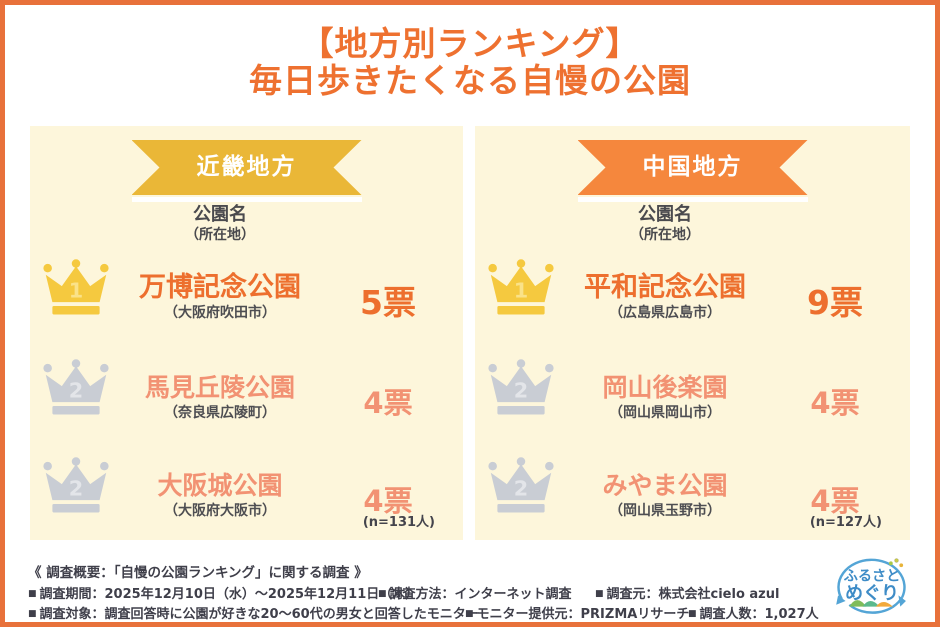 Image resolution: width=940 pixels, height=627 pixels. I want to click on park-info: 平和記念公園 （広島県広島市）, so click(665, 297).